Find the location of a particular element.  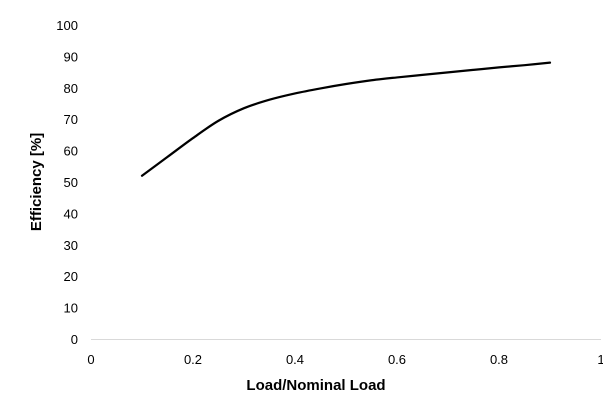

y-tick-label: 50 is located at coordinates (71, 182).